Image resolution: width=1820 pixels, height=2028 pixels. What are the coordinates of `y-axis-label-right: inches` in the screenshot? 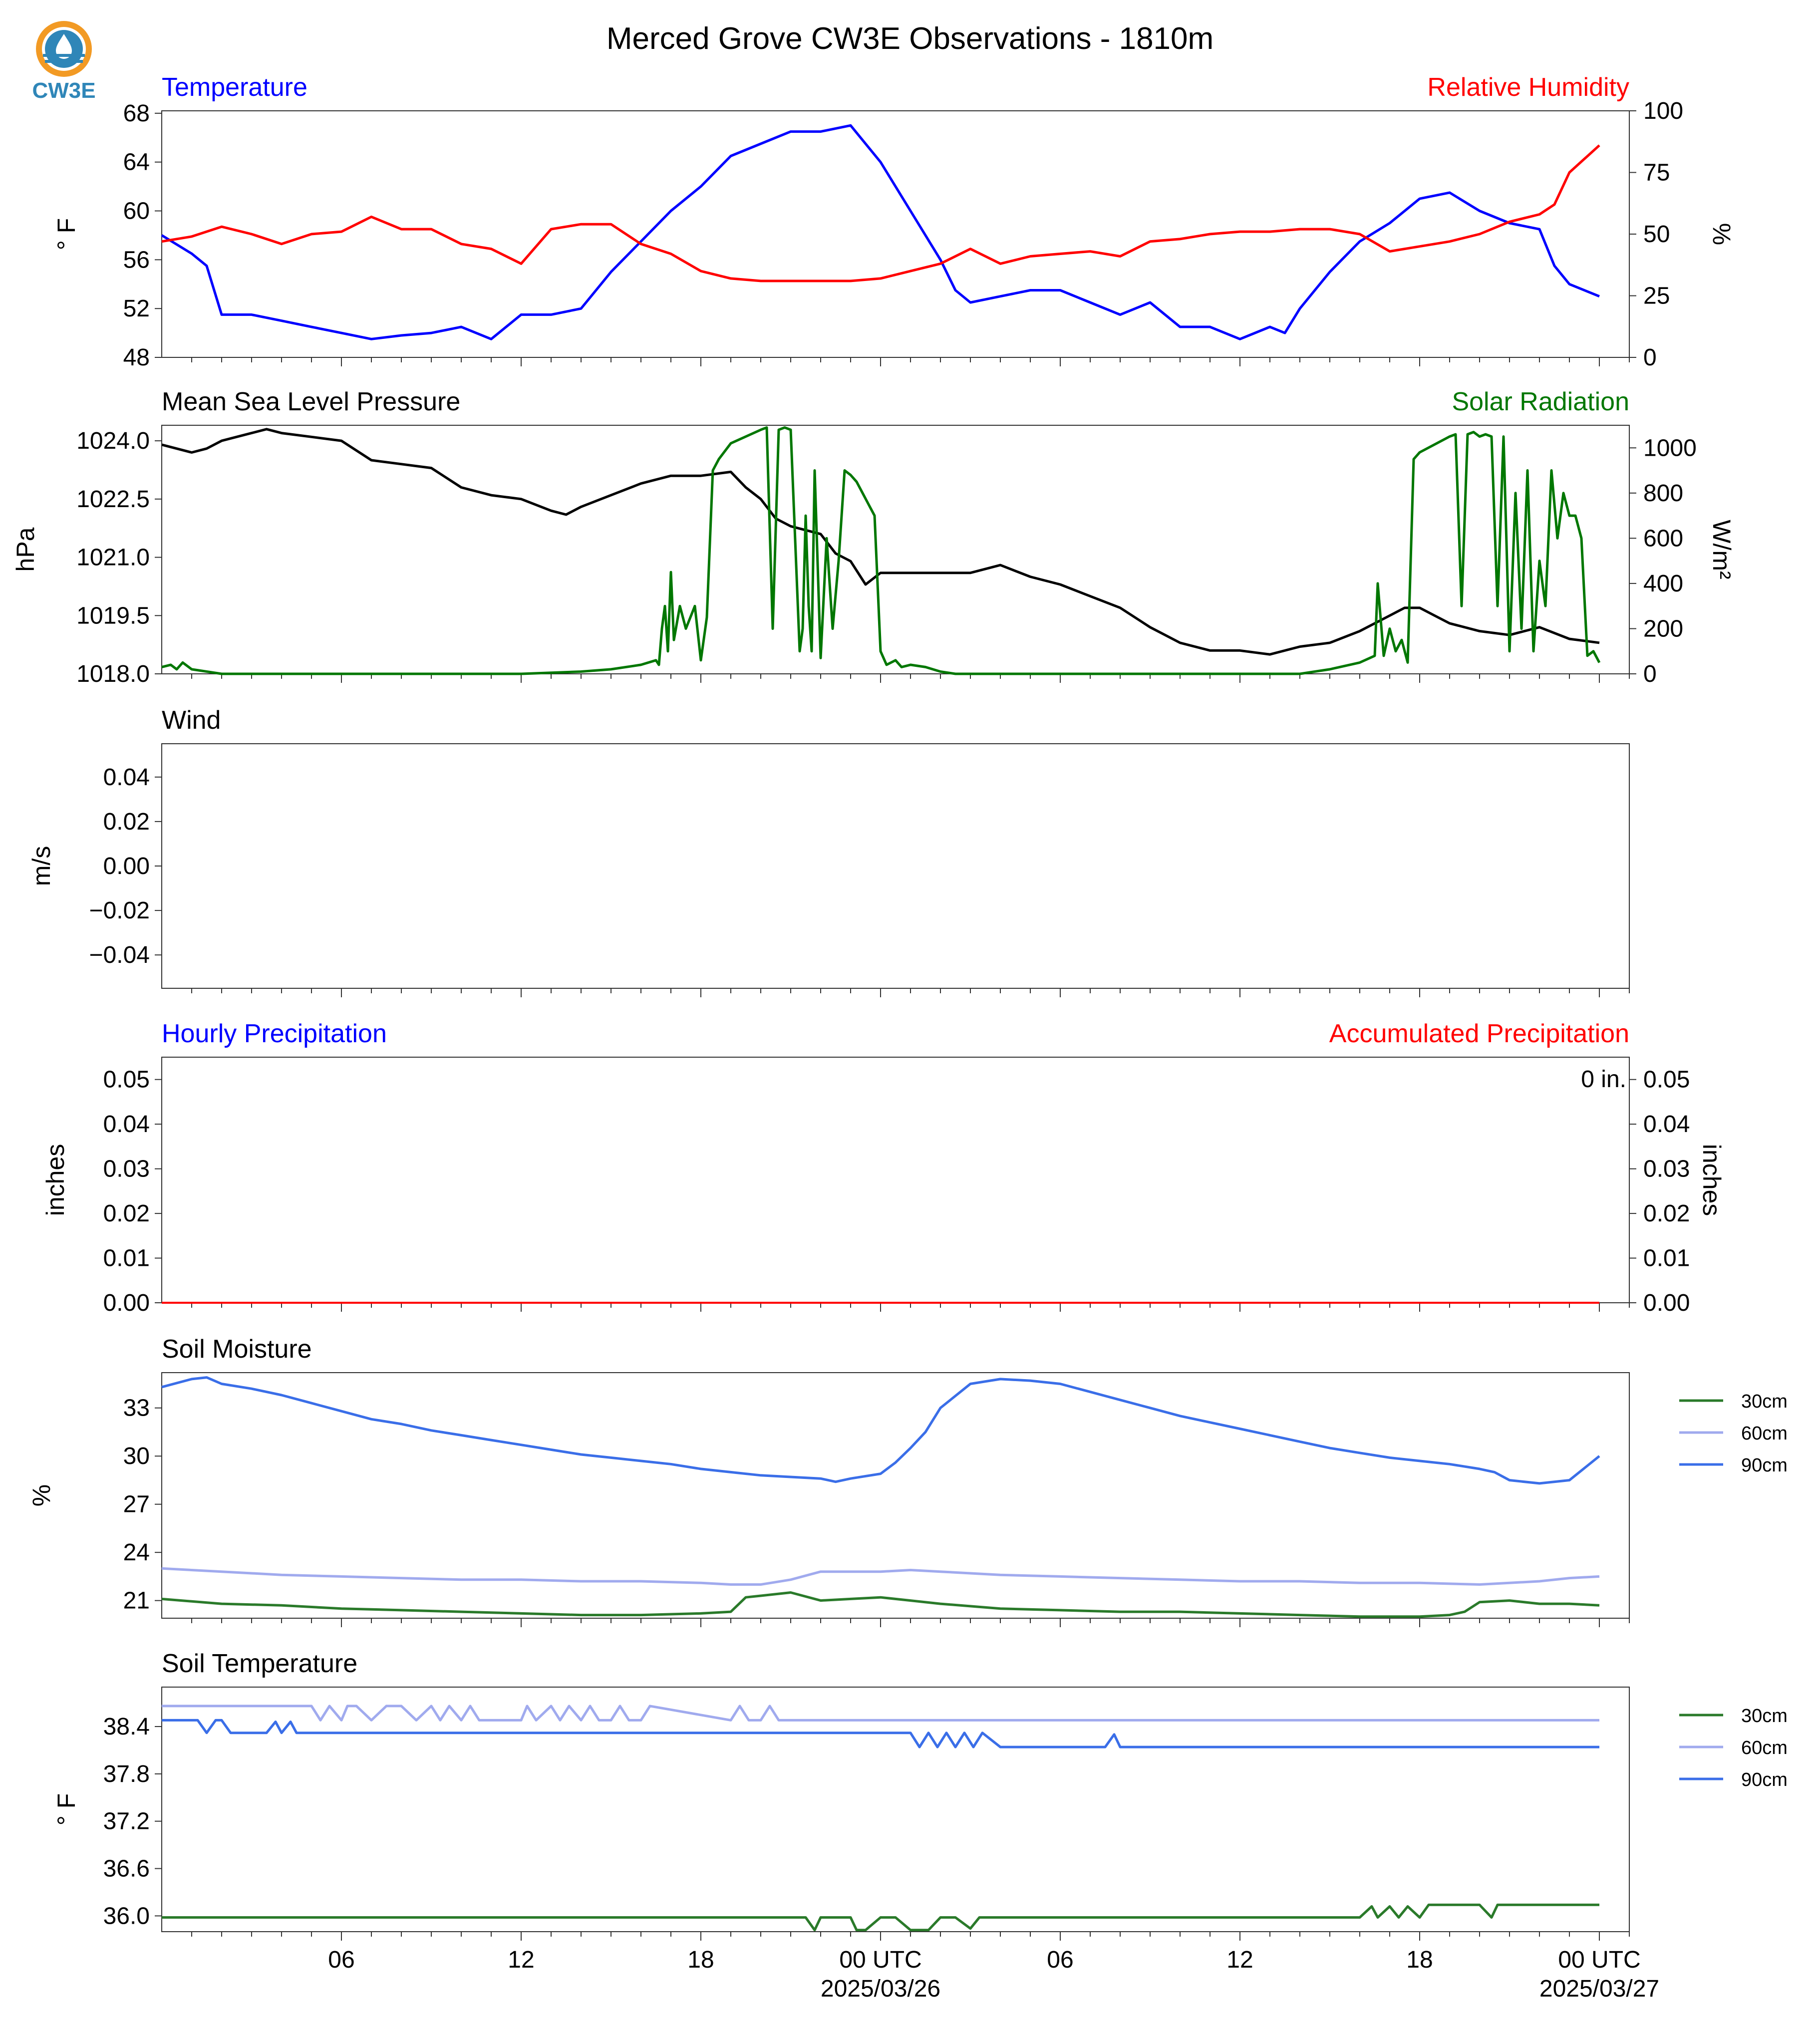 It's located at (1712, 1180).